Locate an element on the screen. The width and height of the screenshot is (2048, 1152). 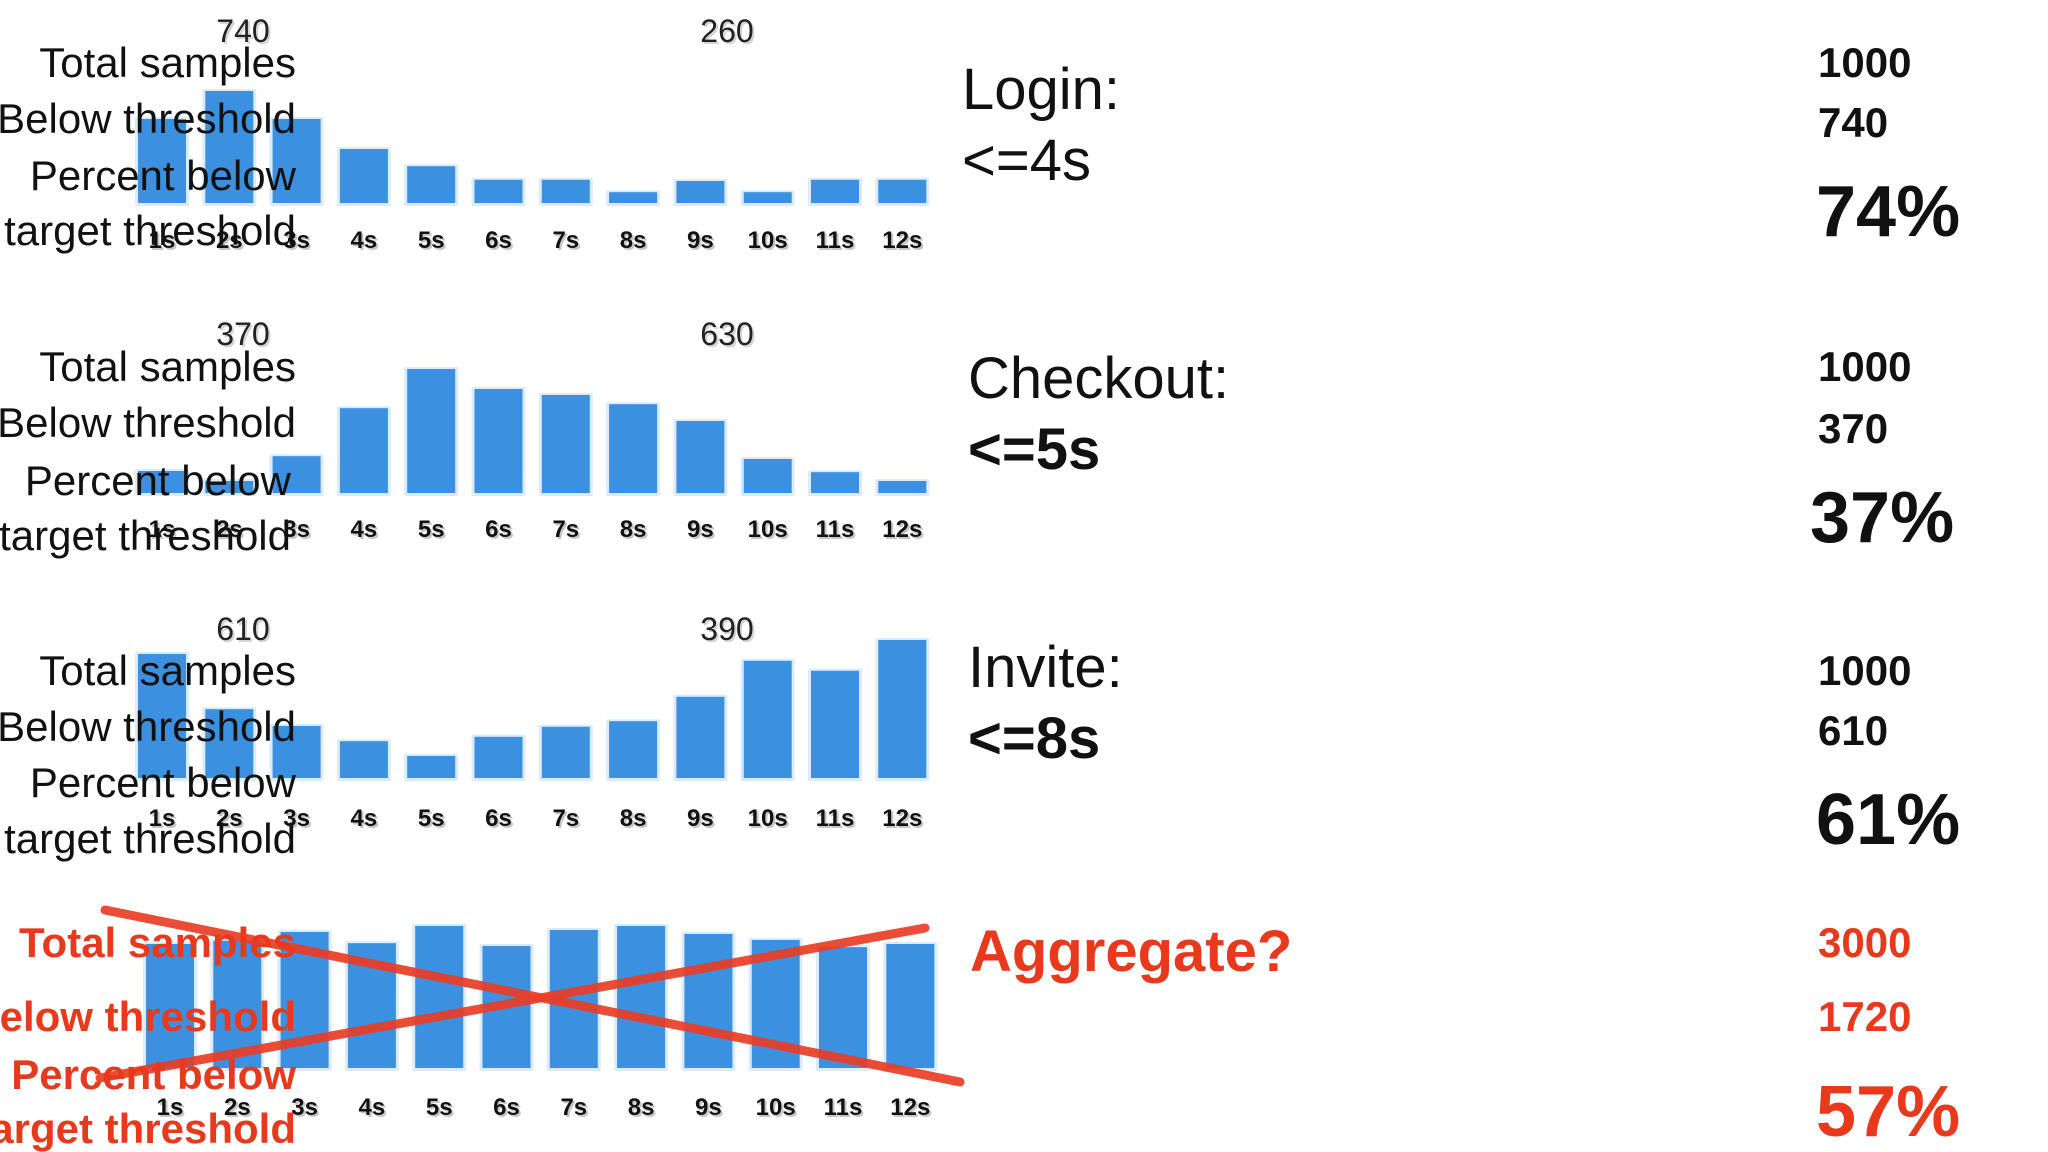
checkout-tick-shadow: 9s is located at coordinates (702, 531).